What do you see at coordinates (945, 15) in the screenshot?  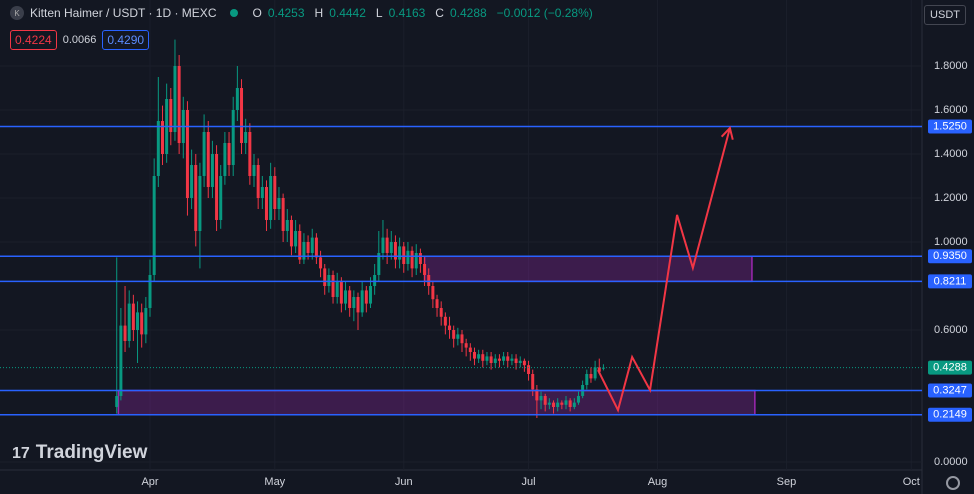 I see `currency-select: USDT` at bounding box center [945, 15].